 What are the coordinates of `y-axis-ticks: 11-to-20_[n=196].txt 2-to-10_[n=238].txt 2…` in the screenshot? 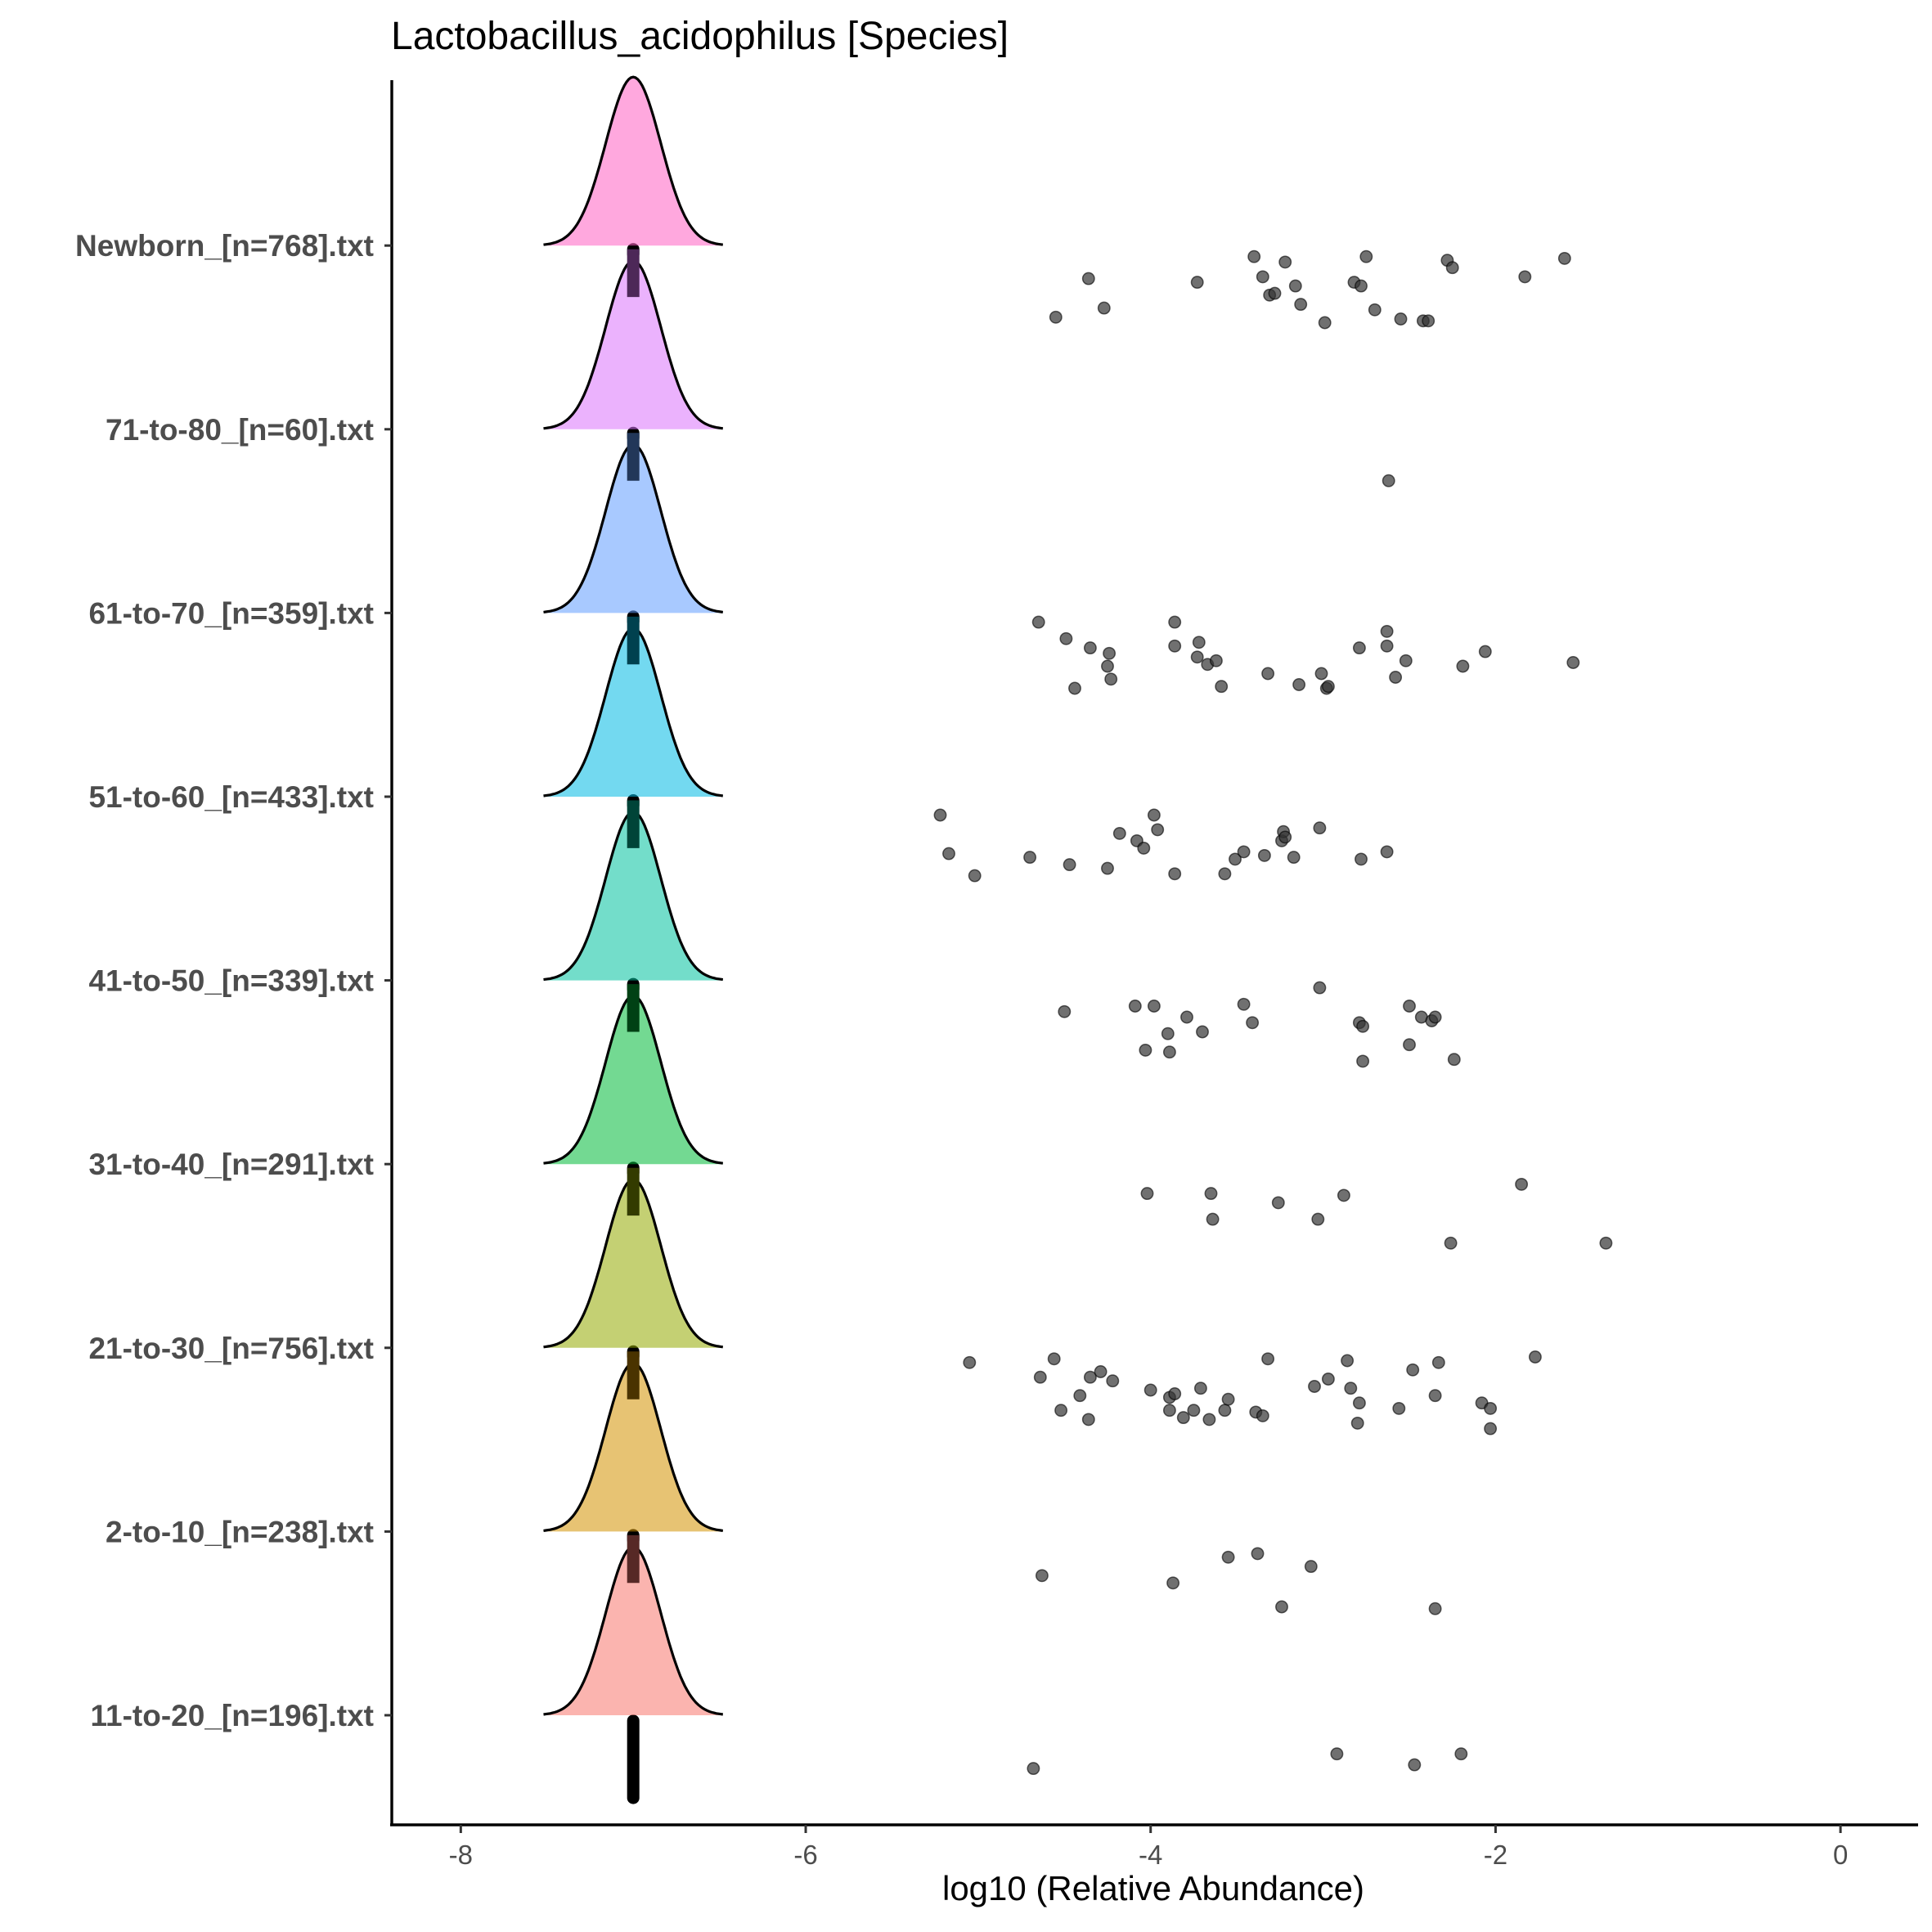 It's located at (234, 981).